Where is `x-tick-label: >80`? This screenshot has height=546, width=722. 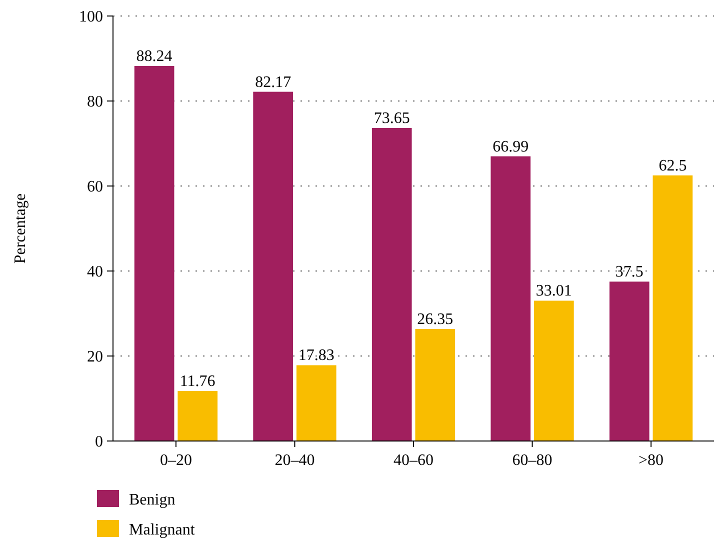
x-tick-label: >80 is located at coordinates (651, 460).